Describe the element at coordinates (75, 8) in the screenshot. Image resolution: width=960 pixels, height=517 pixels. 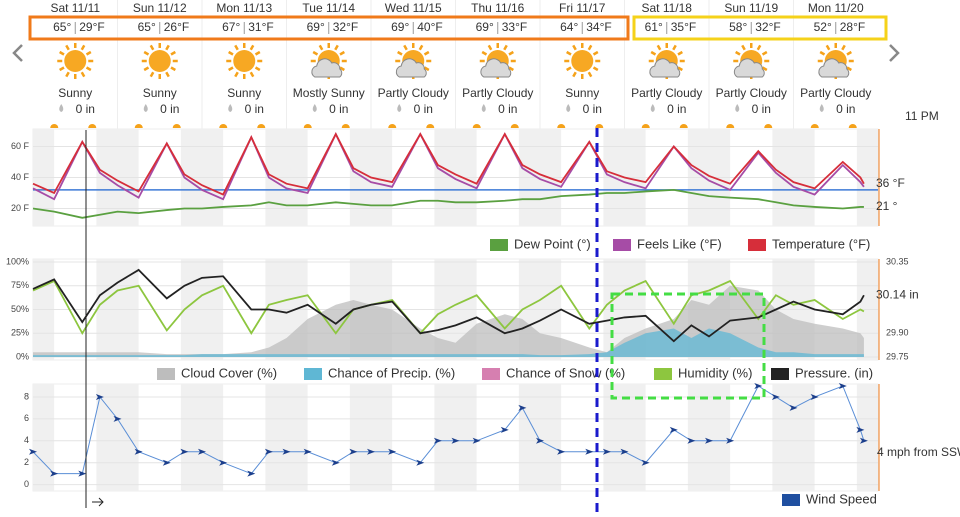
I see `day-label: Sat 11/11` at that location.